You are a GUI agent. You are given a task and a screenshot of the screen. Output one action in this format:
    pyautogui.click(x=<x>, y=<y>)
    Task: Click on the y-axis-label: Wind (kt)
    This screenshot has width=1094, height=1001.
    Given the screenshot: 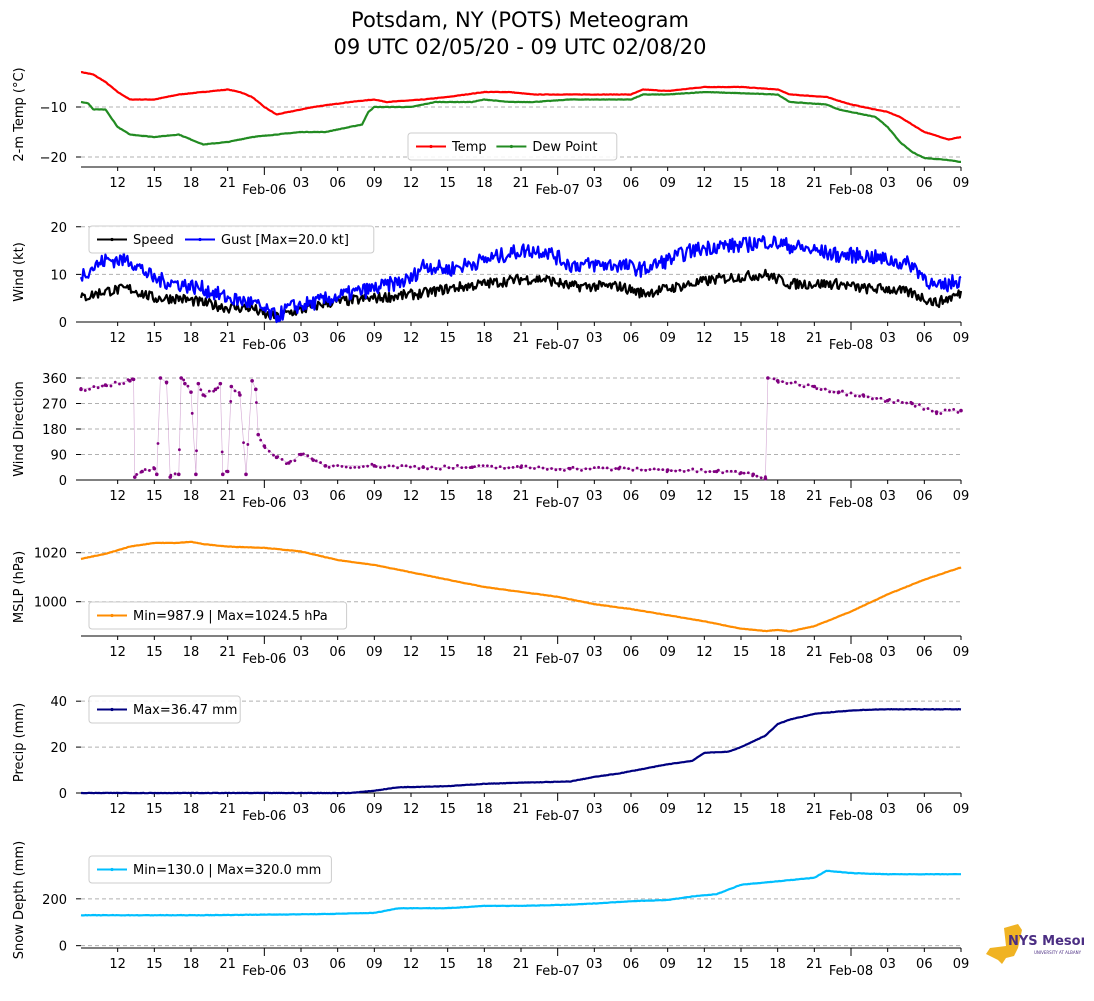 What is the action you would take?
    pyautogui.click(x=19, y=272)
    